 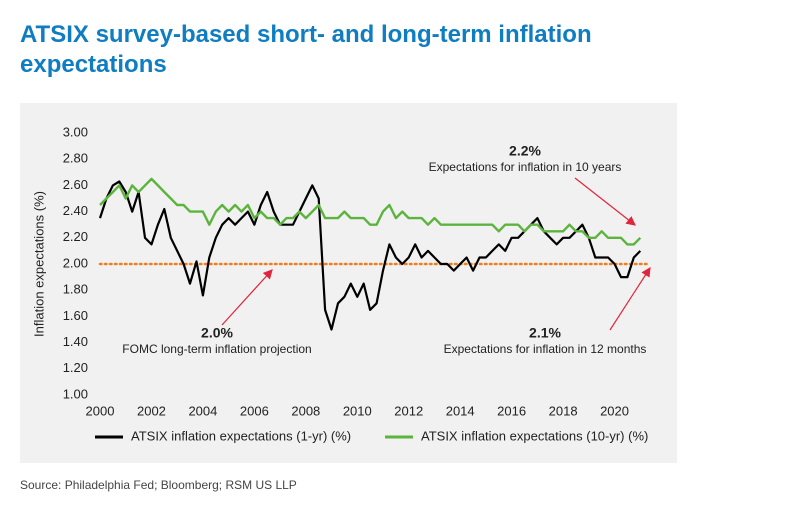 I want to click on y-tick-label: 2.00, so click(x=75, y=262).